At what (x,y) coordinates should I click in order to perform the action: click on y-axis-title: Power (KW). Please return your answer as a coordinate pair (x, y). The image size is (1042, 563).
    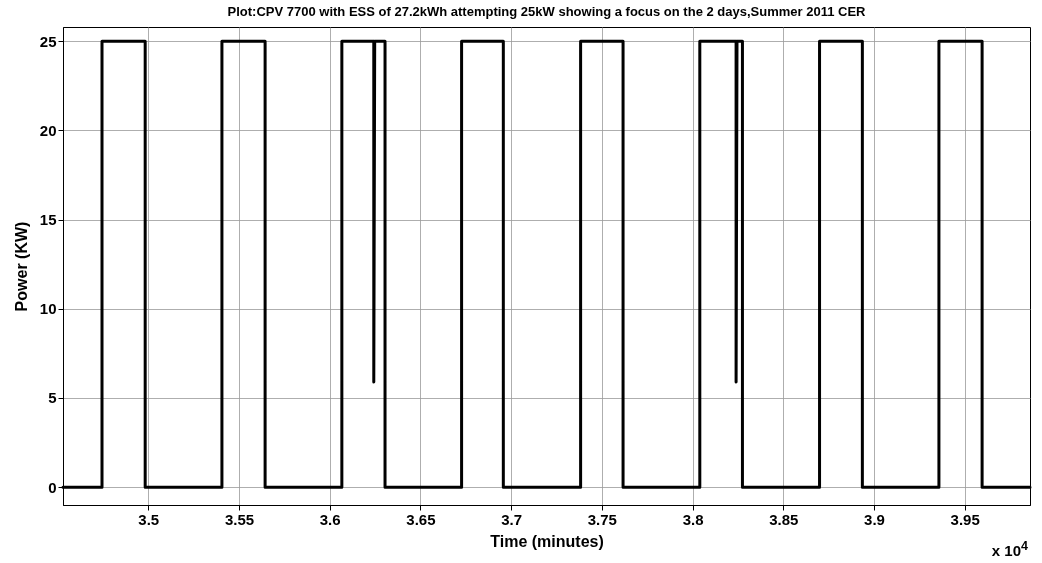
    Looking at the image, I should click on (21, 266).